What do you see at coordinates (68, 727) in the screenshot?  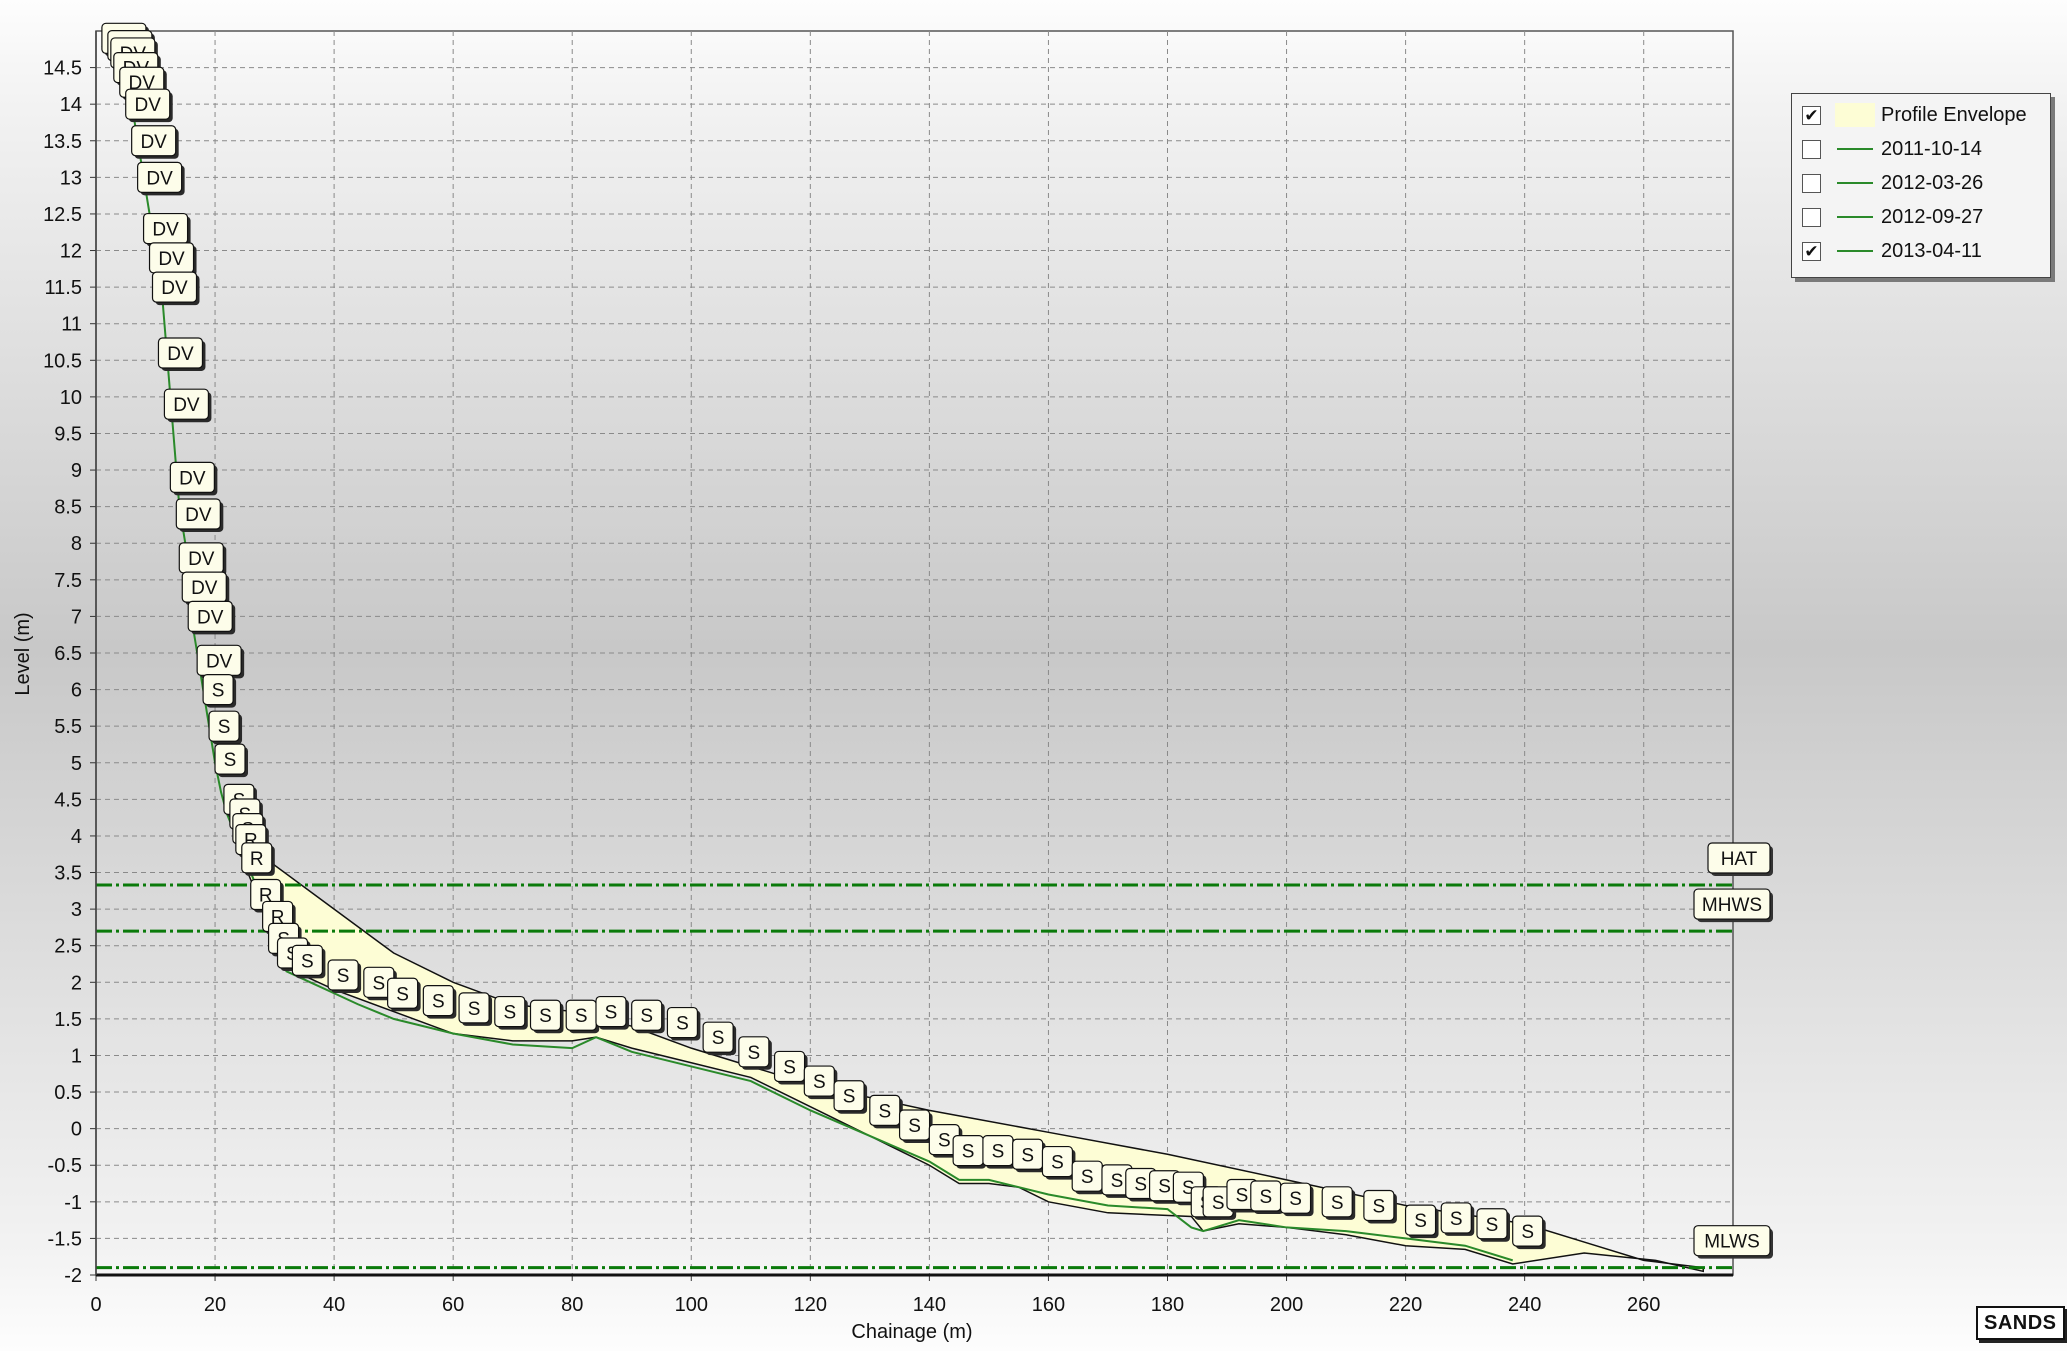 I see `y-tick-label: 5.5` at bounding box center [68, 727].